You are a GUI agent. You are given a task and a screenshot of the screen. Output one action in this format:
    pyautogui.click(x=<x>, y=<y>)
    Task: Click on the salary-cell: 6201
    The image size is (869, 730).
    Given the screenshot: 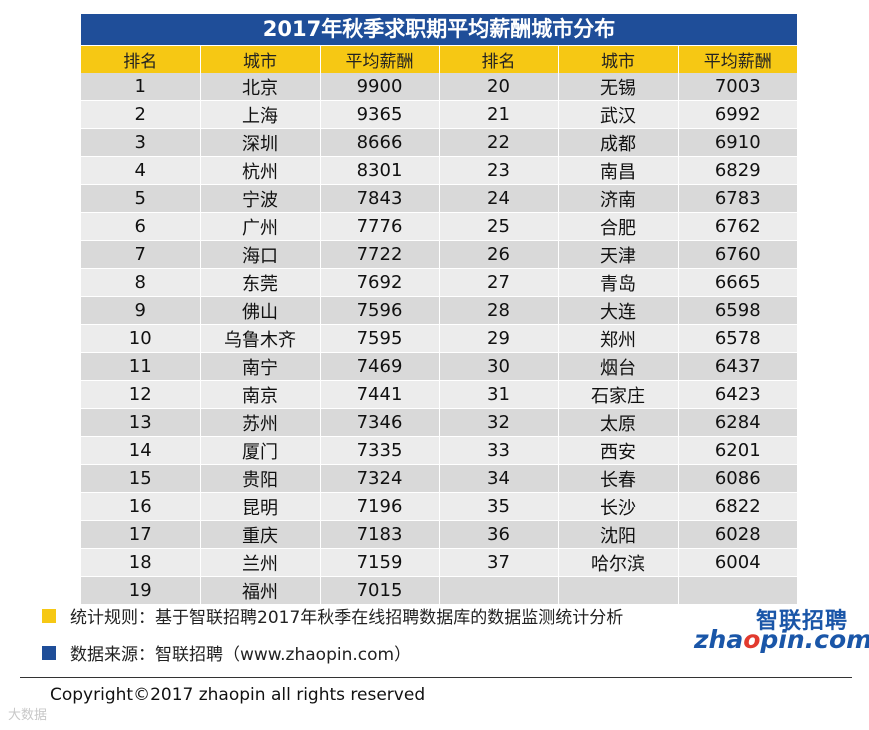 What is the action you would take?
    pyautogui.click(x=737, y=450)
    